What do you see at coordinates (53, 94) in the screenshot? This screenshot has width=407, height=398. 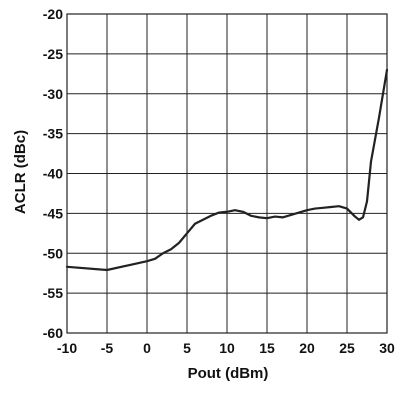 I see `y-tick-label: -30` at bounding box center [53, 94].